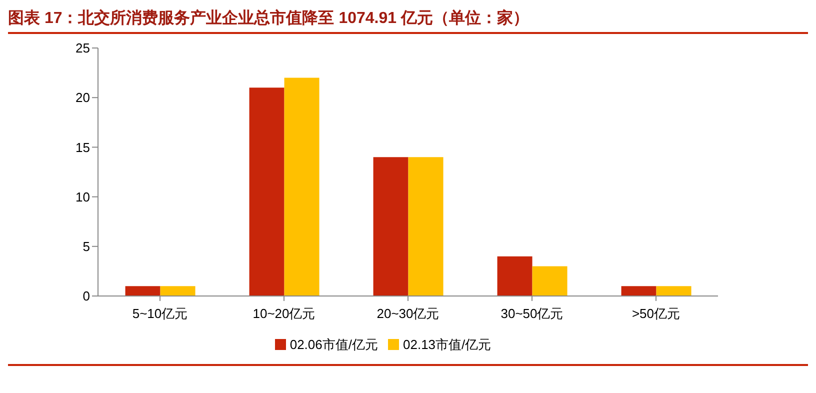 This screenshot has width=816, height=393. What do you see at coordinates (656, 314) in the screenshot?
I see `x-tick-label: >50亿元` at bounding box center [656, 314].